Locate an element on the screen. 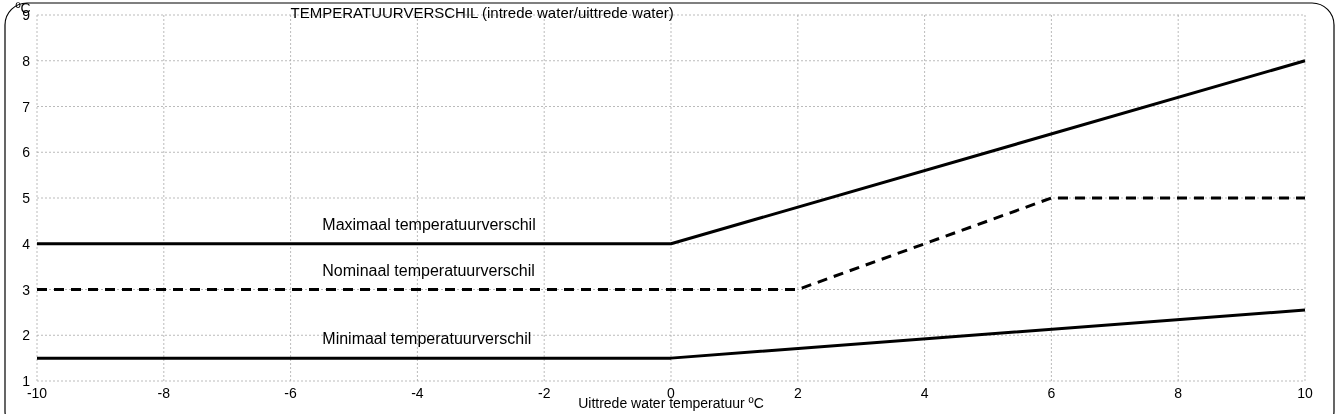 This screenshot has width=1339, height=414. y-tick-label: 7 is located at coordinates (26, 106).